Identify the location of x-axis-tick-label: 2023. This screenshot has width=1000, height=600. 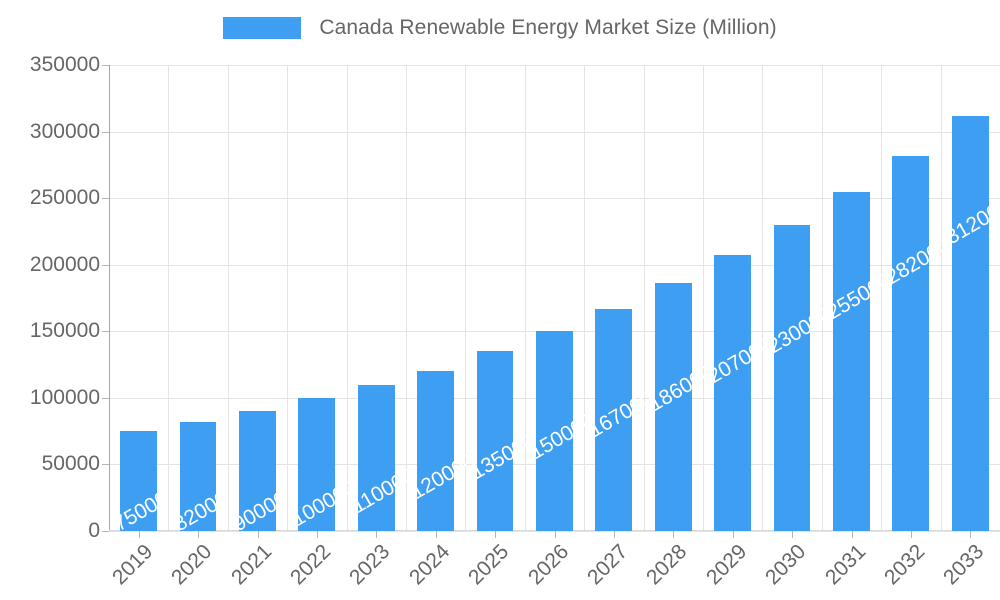
(370, 565).